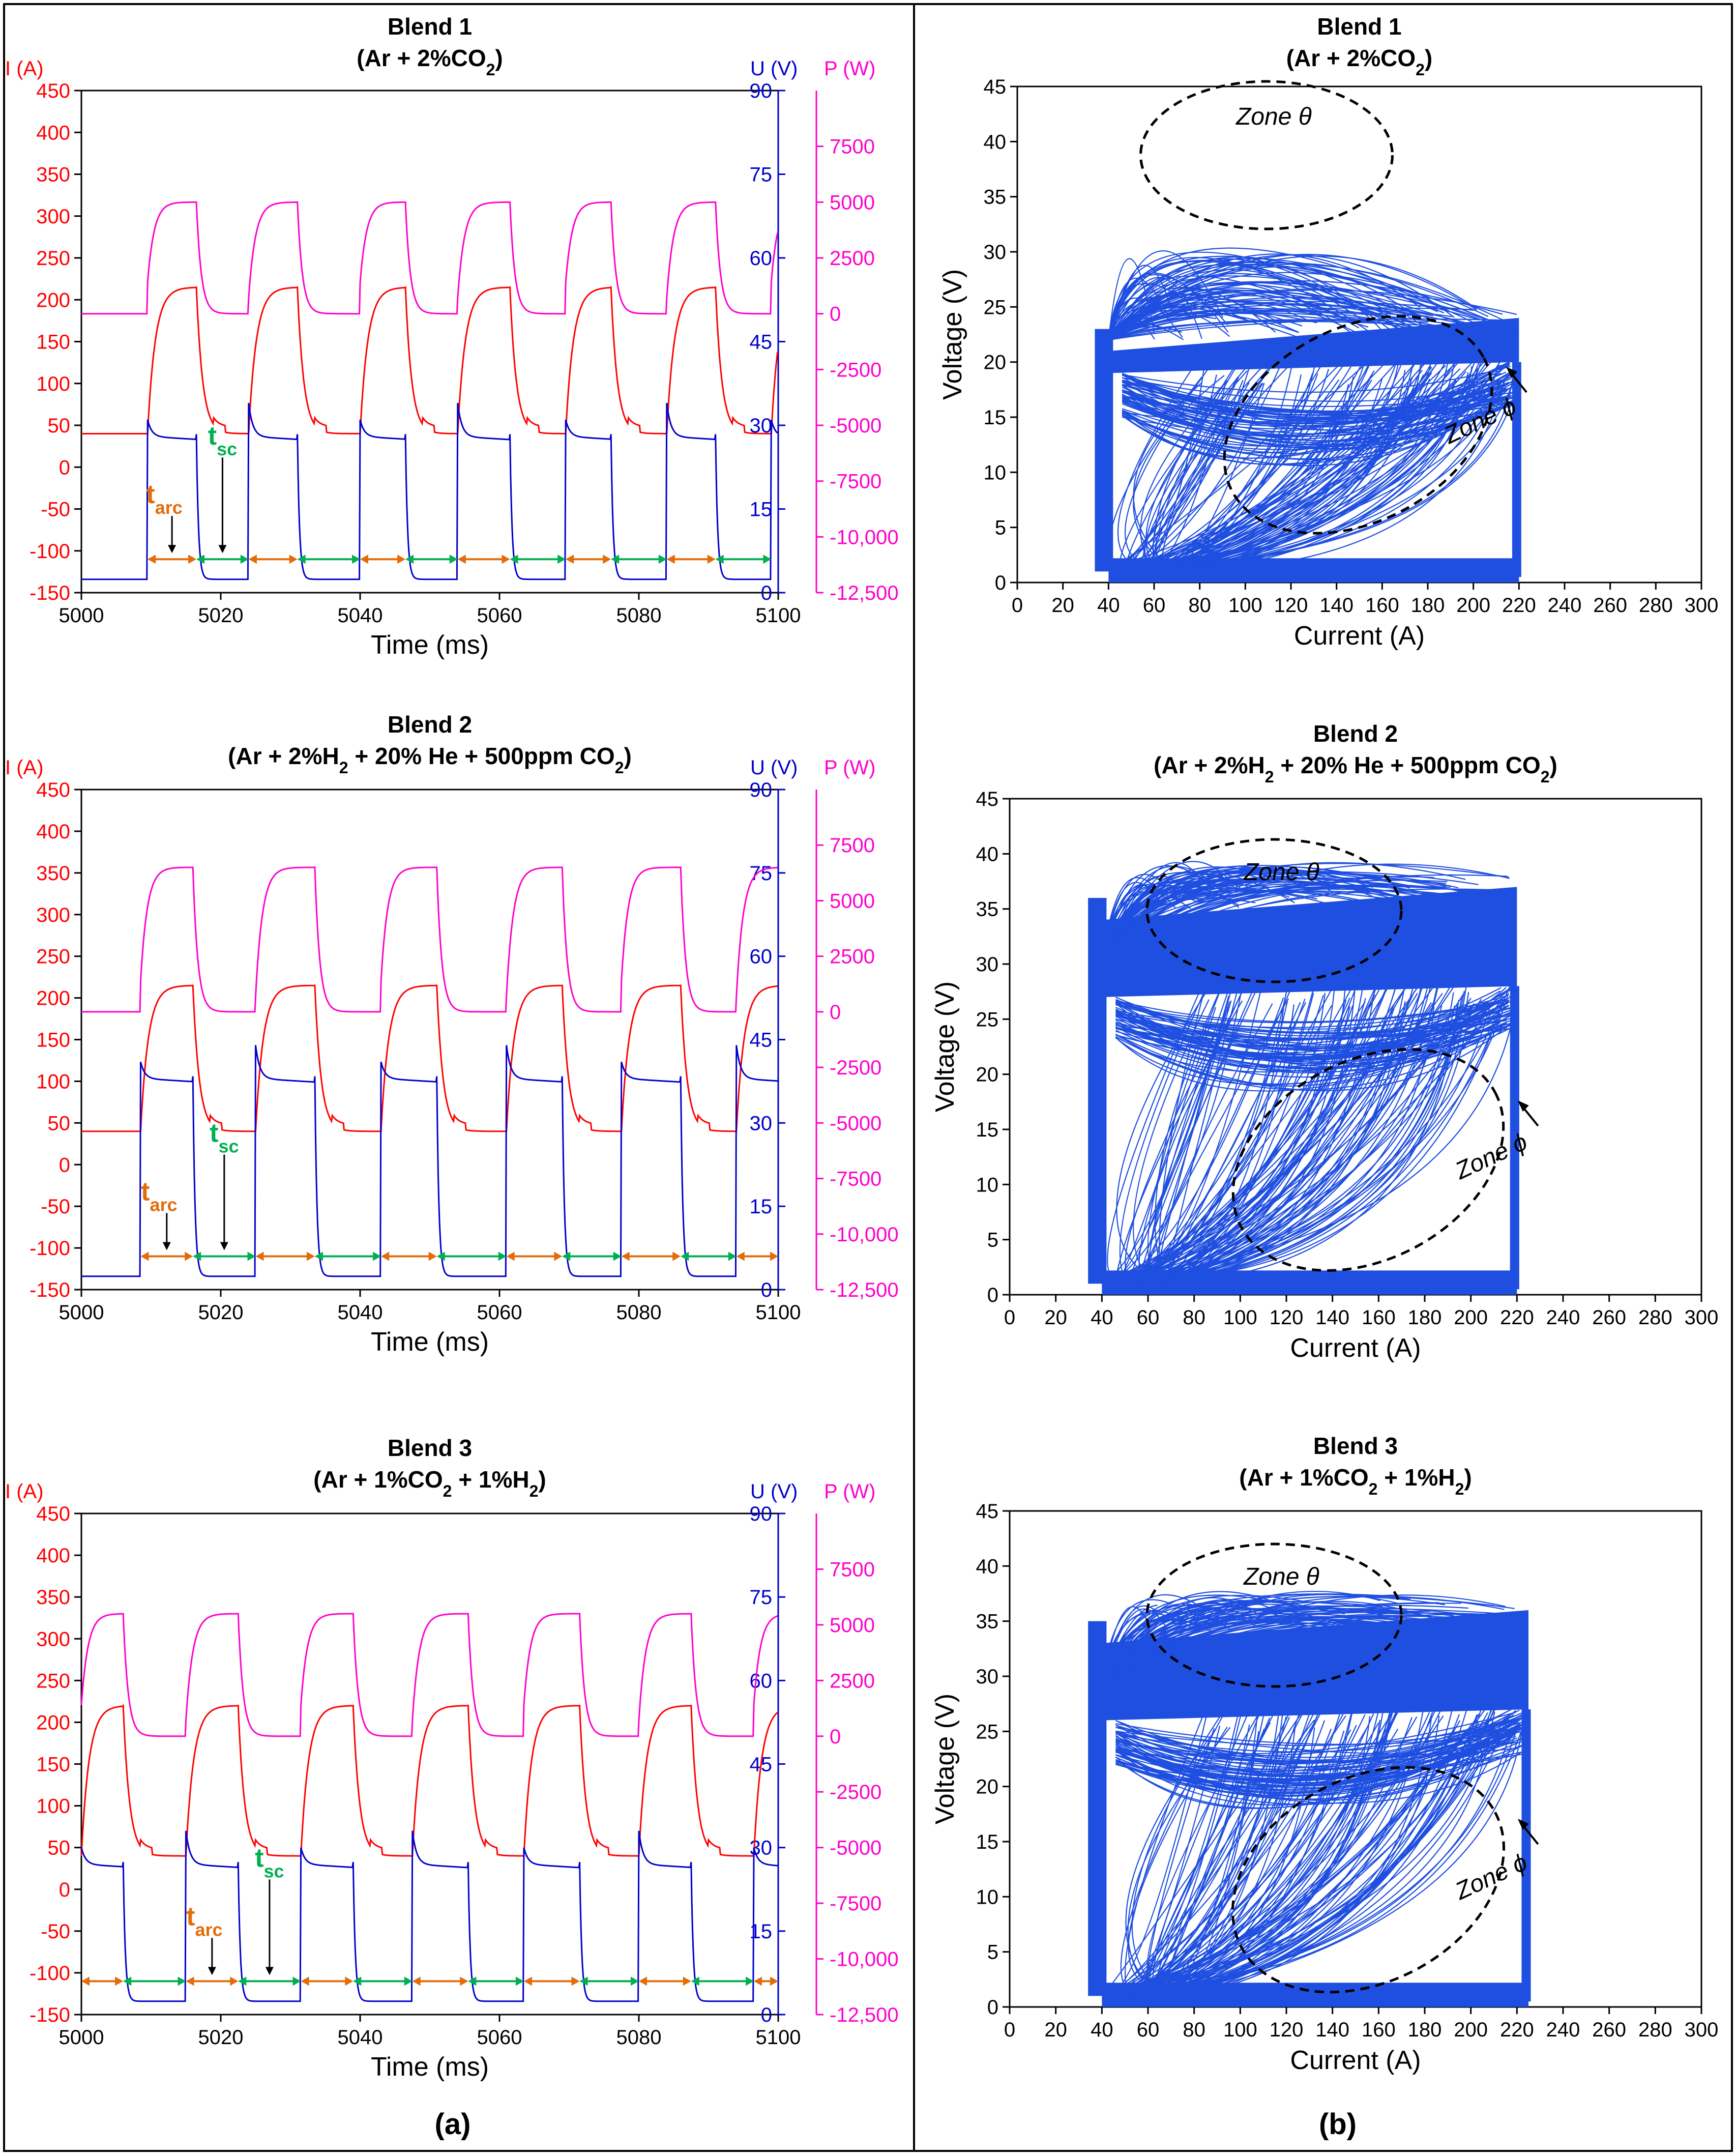 This screenshot has height=2155, width=1736. What do you see at coordinates (53, 91) in the screenshot?
I see `y-tick-label-current: 450` at bounding box center [53, 91].